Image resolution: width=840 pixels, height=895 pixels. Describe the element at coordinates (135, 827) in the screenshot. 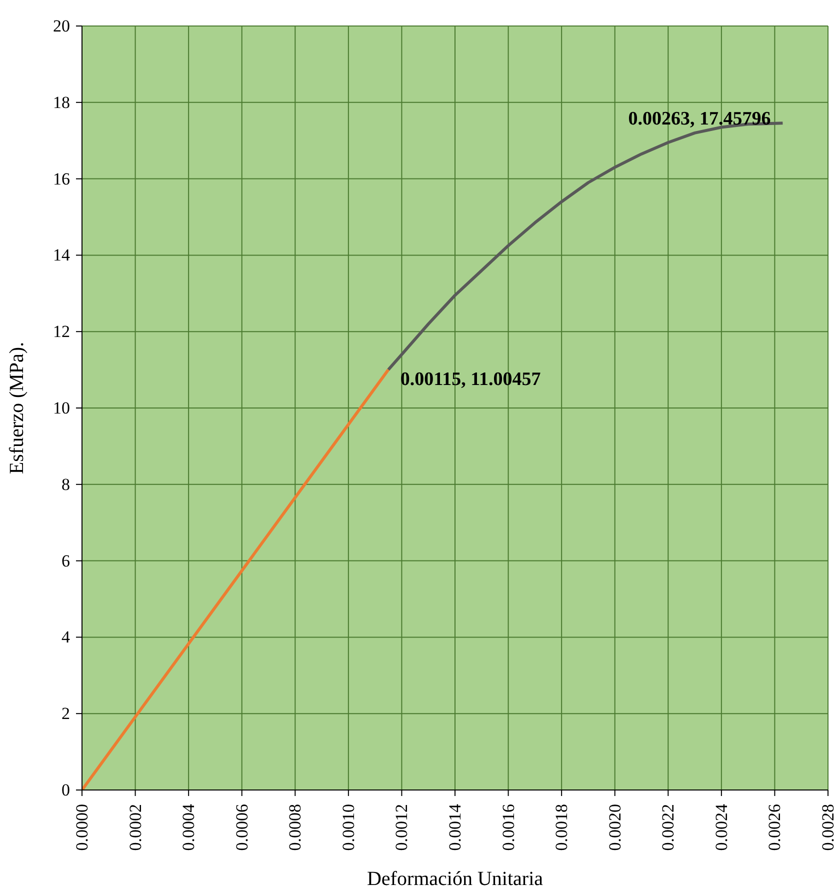

I see `x-tick-label: 0.0002` at that location.